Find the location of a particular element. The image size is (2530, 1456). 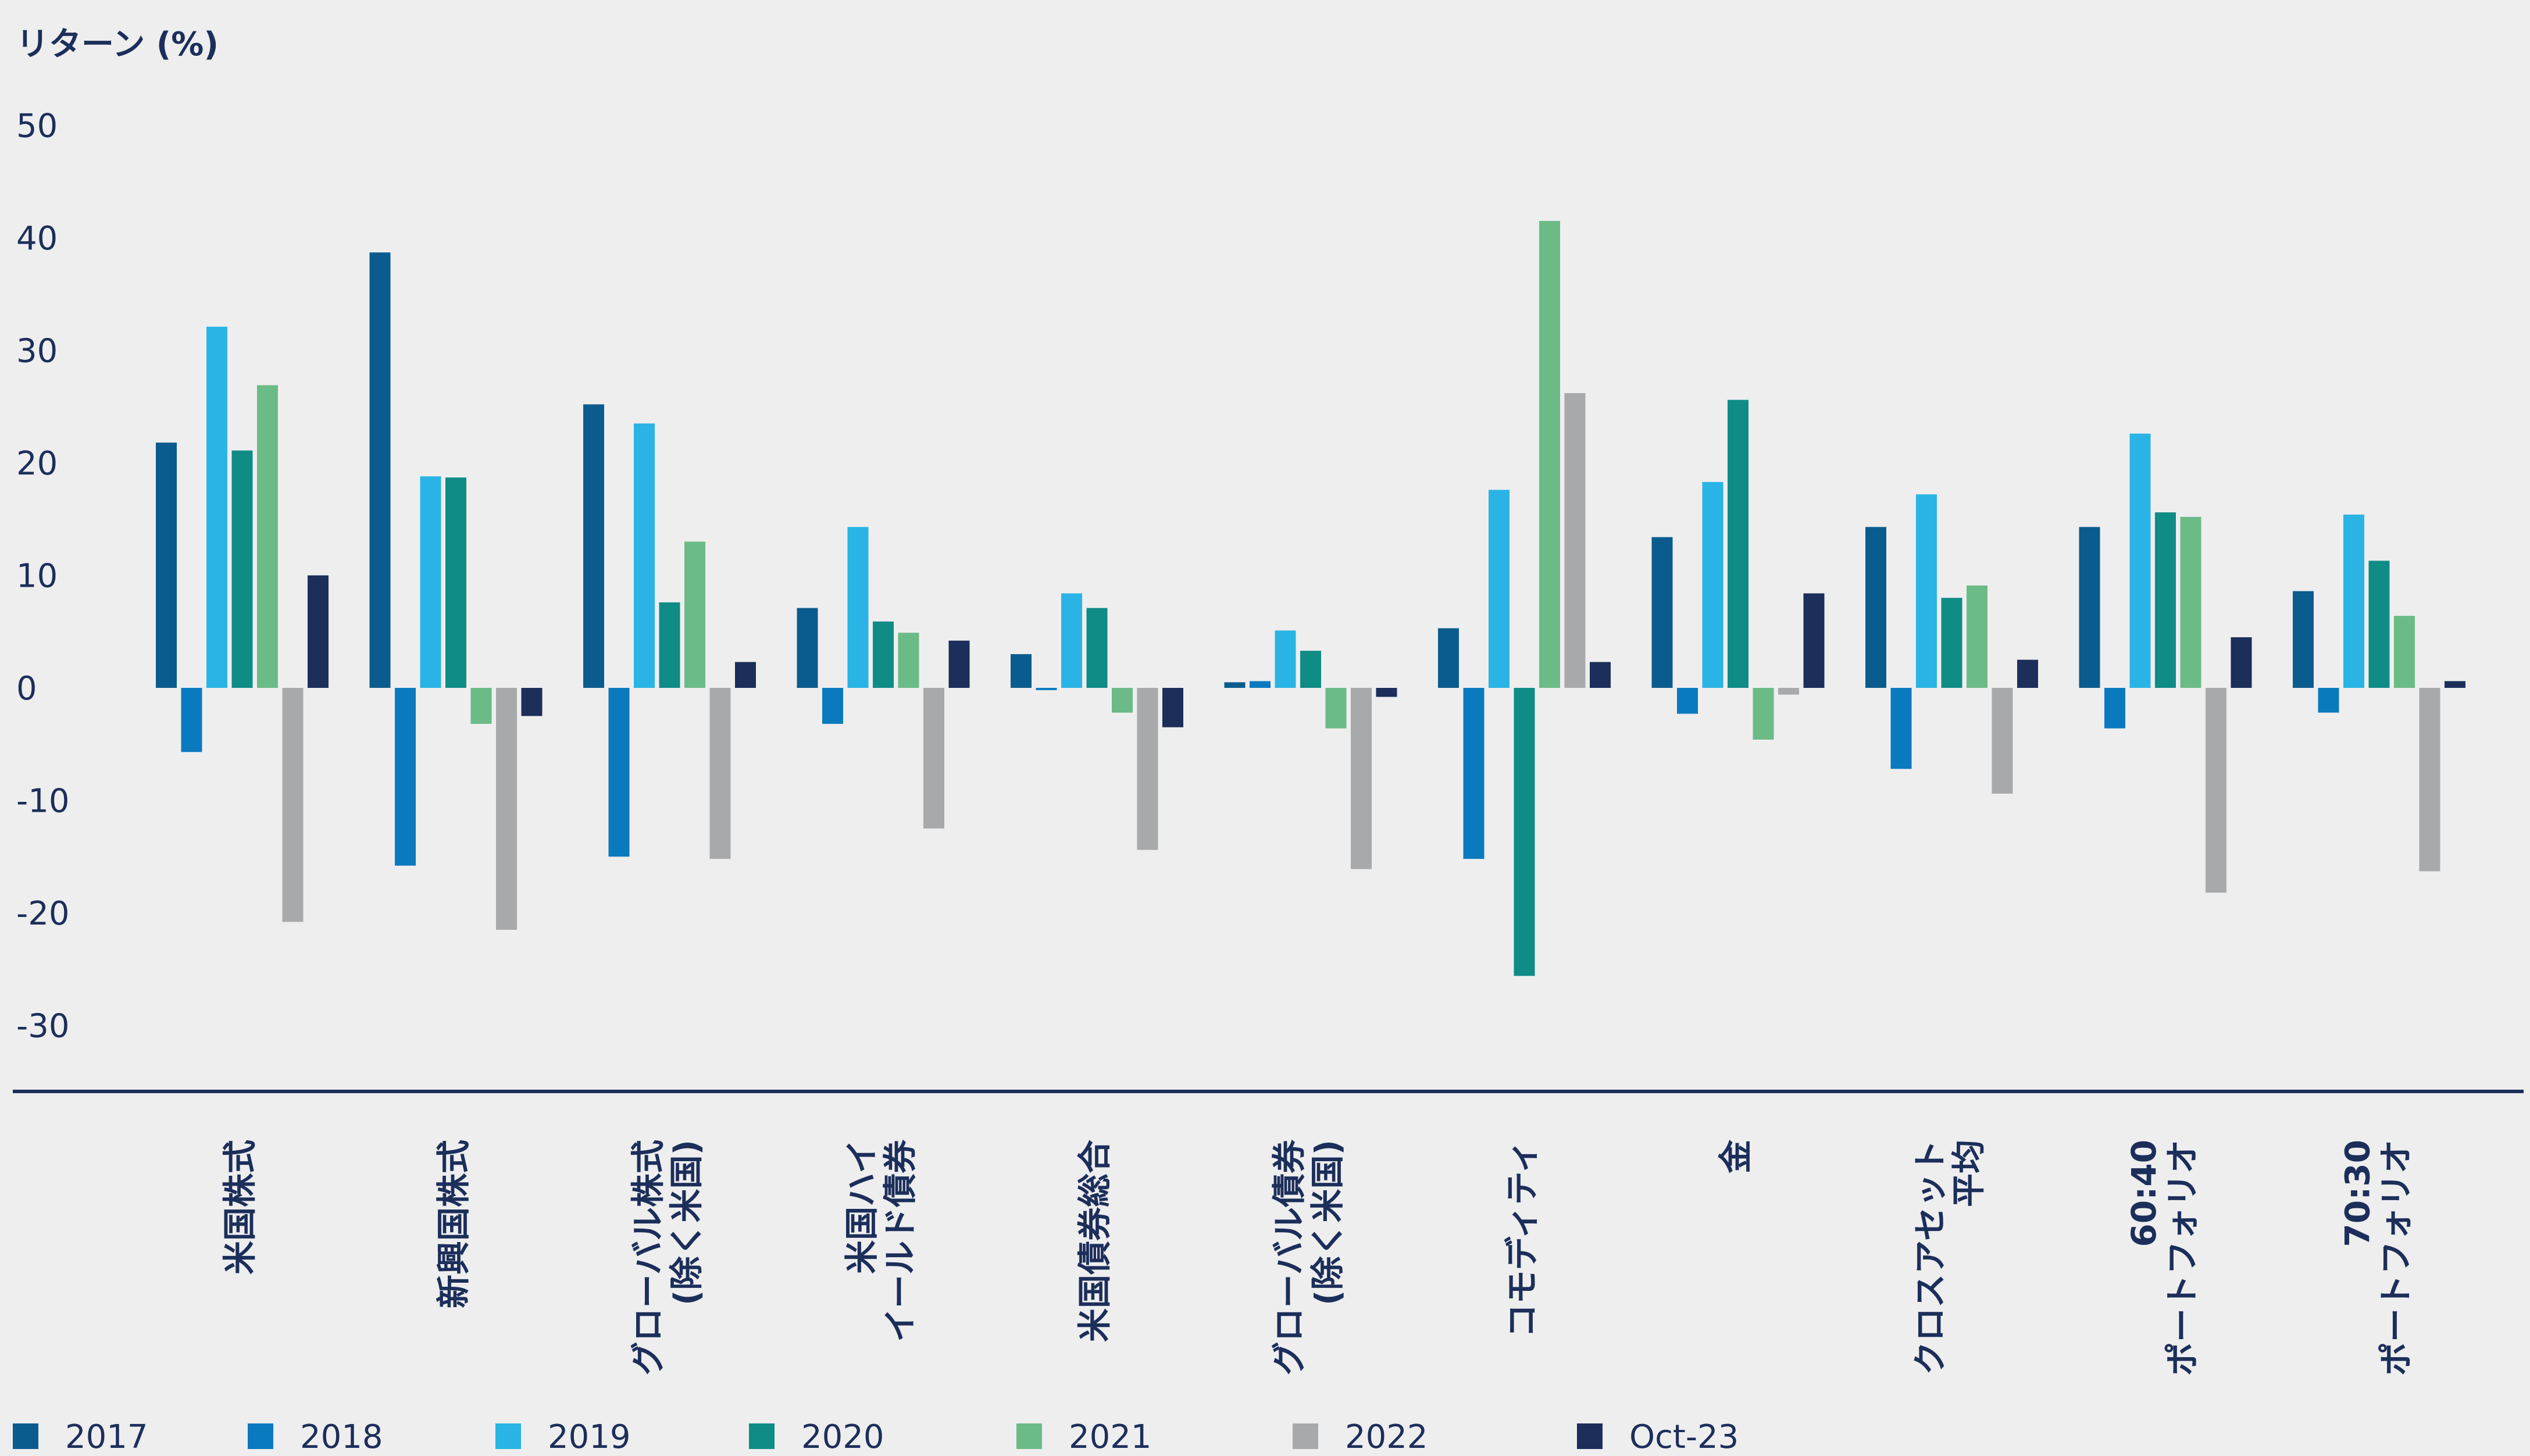

x-tick-label: (除く米国) is located at coordinates (1327, 1222).